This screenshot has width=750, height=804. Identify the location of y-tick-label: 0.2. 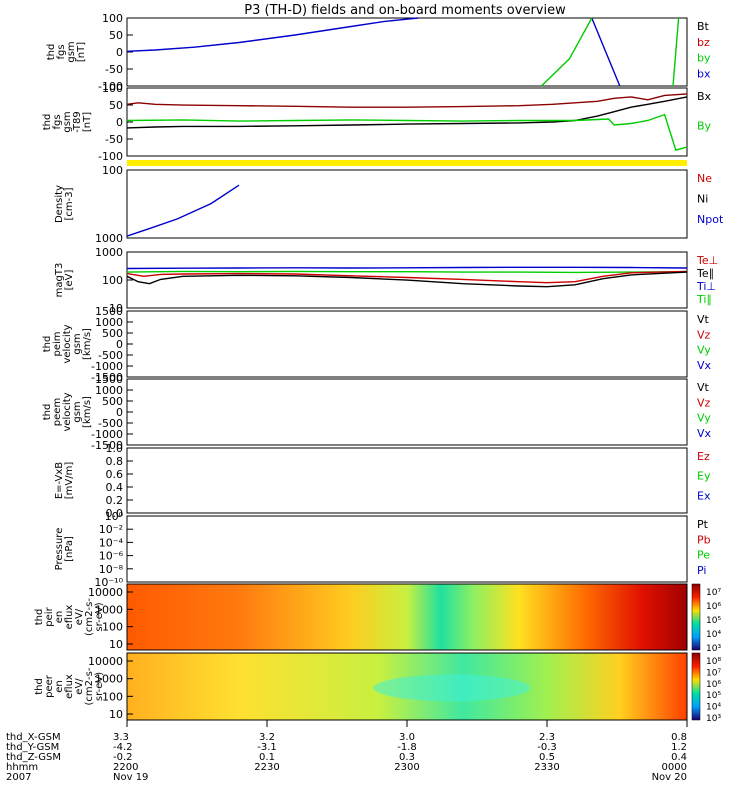
(115, 500).